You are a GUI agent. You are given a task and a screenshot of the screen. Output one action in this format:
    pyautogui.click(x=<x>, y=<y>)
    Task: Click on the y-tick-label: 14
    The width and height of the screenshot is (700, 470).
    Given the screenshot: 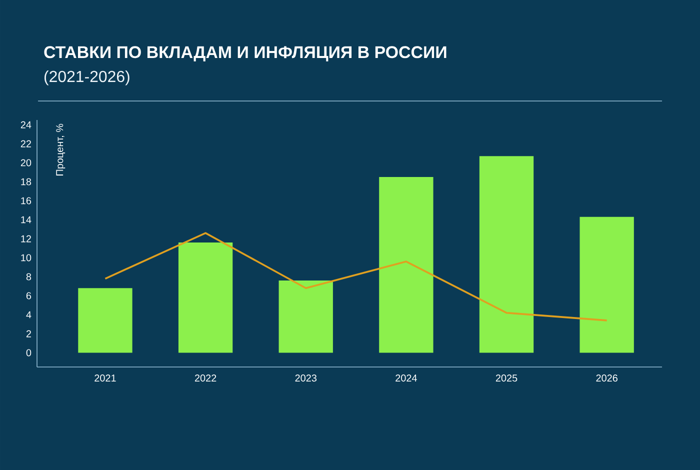 What is the action you would take?
    pyautogui.click(x=26, y=220)
    